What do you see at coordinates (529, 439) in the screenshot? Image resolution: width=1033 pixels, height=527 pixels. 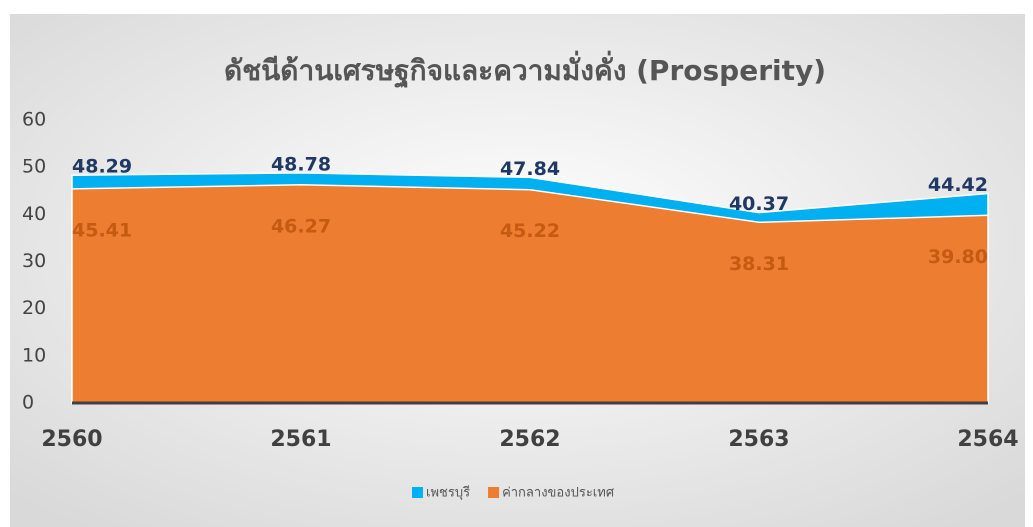 I see `x-tick-label: 2562` at bounding box center [529, 439].